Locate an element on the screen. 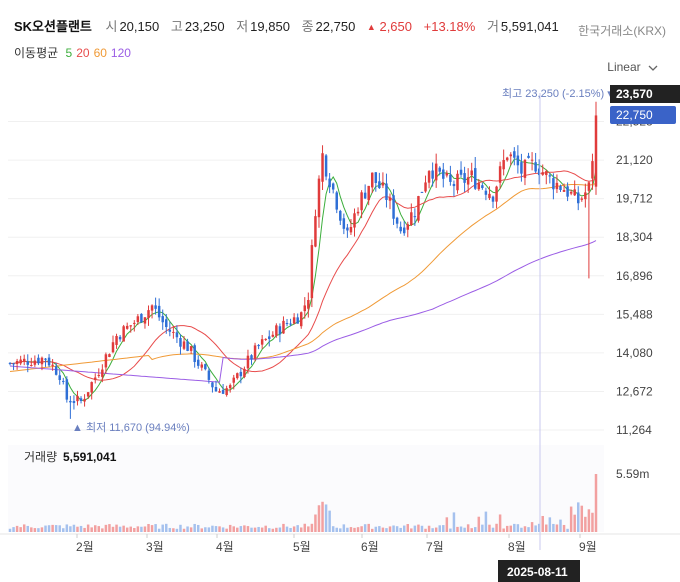 This screenshot has height=582, width=680. scale-mode-button: Linear is located at coordinates (632, 67).